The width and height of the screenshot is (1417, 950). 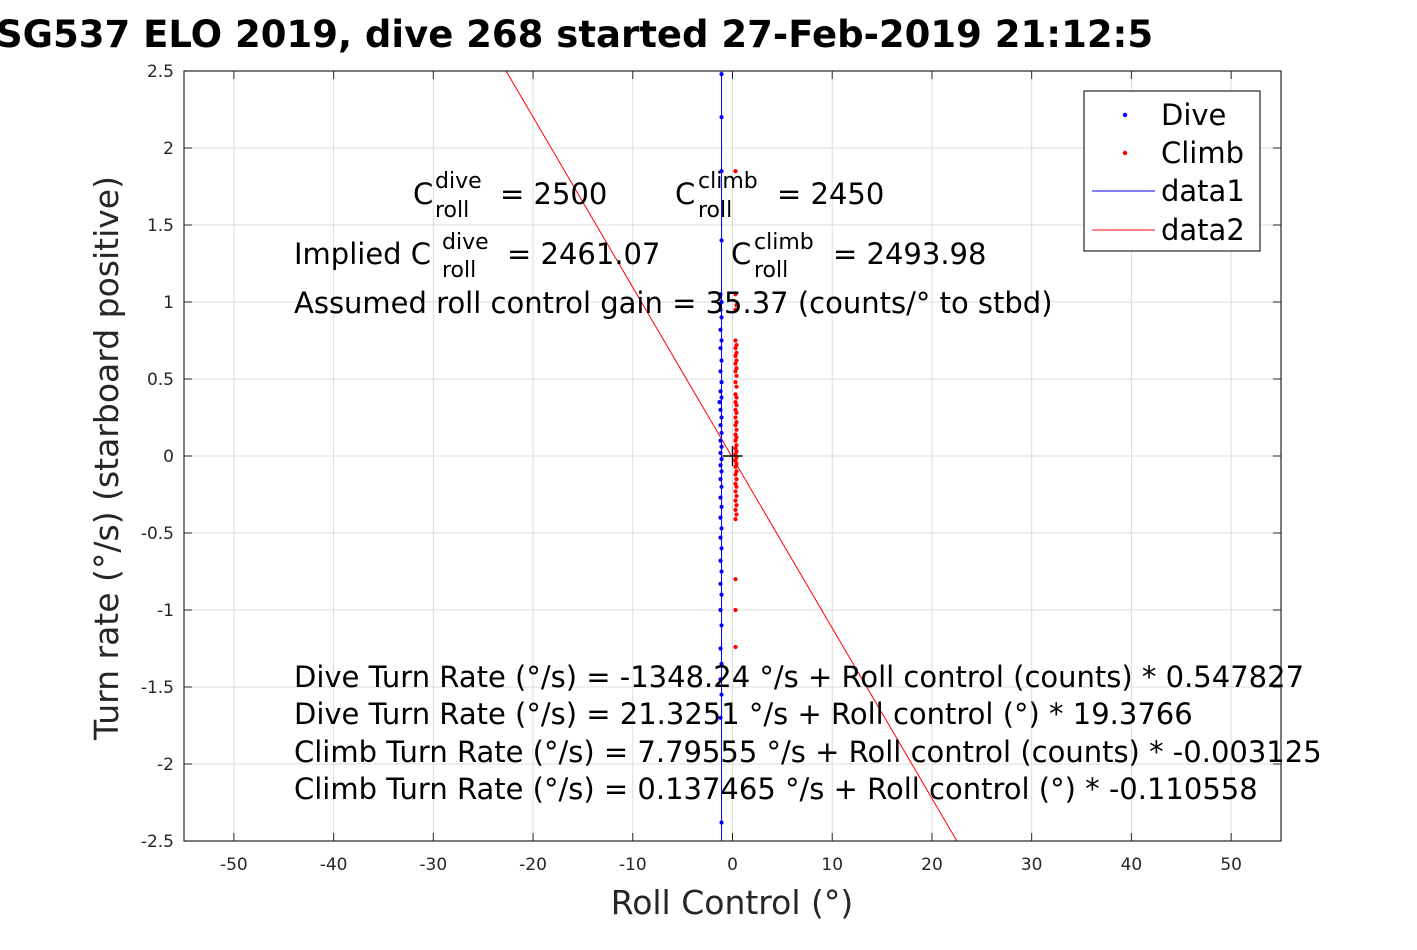 I want to click on legend-data1-label: data1, so click(x=1203, y=191).